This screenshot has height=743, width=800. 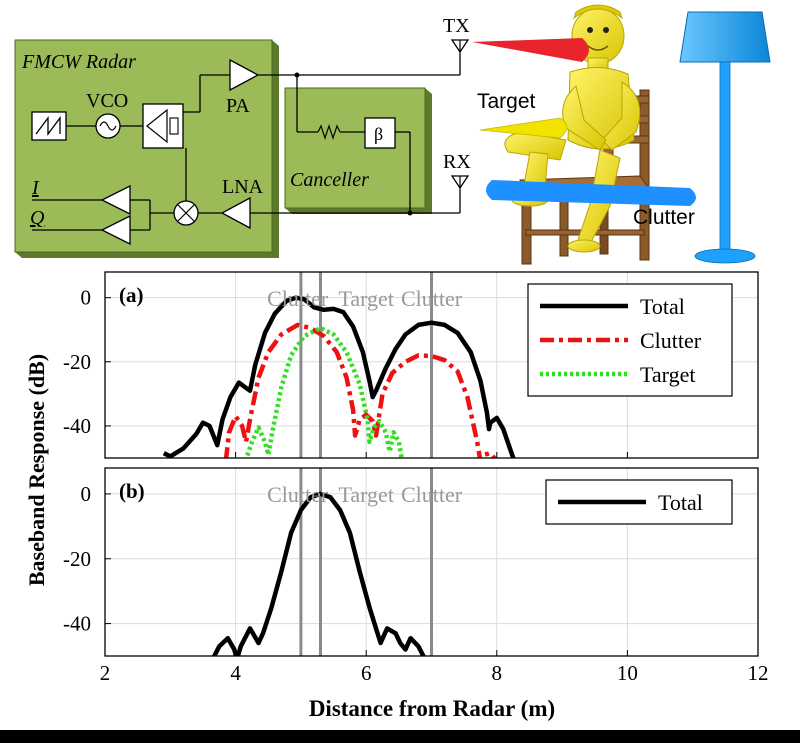 I want to click on coupler-icon, so click(x=163, y=126).